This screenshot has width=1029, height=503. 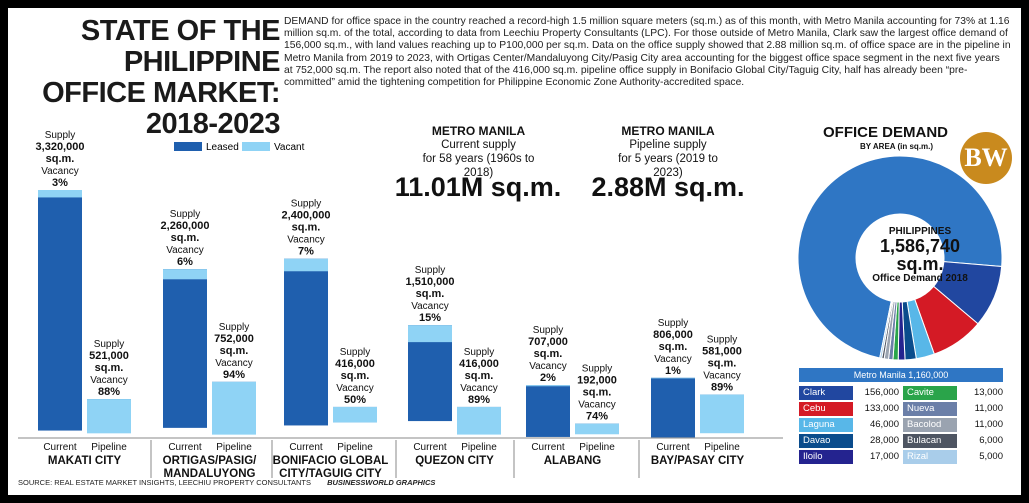 What do you see at coordinates (430, 318) in the screenshot?
I see `vacancy-value: 15%` at bounding box center [430, 318].